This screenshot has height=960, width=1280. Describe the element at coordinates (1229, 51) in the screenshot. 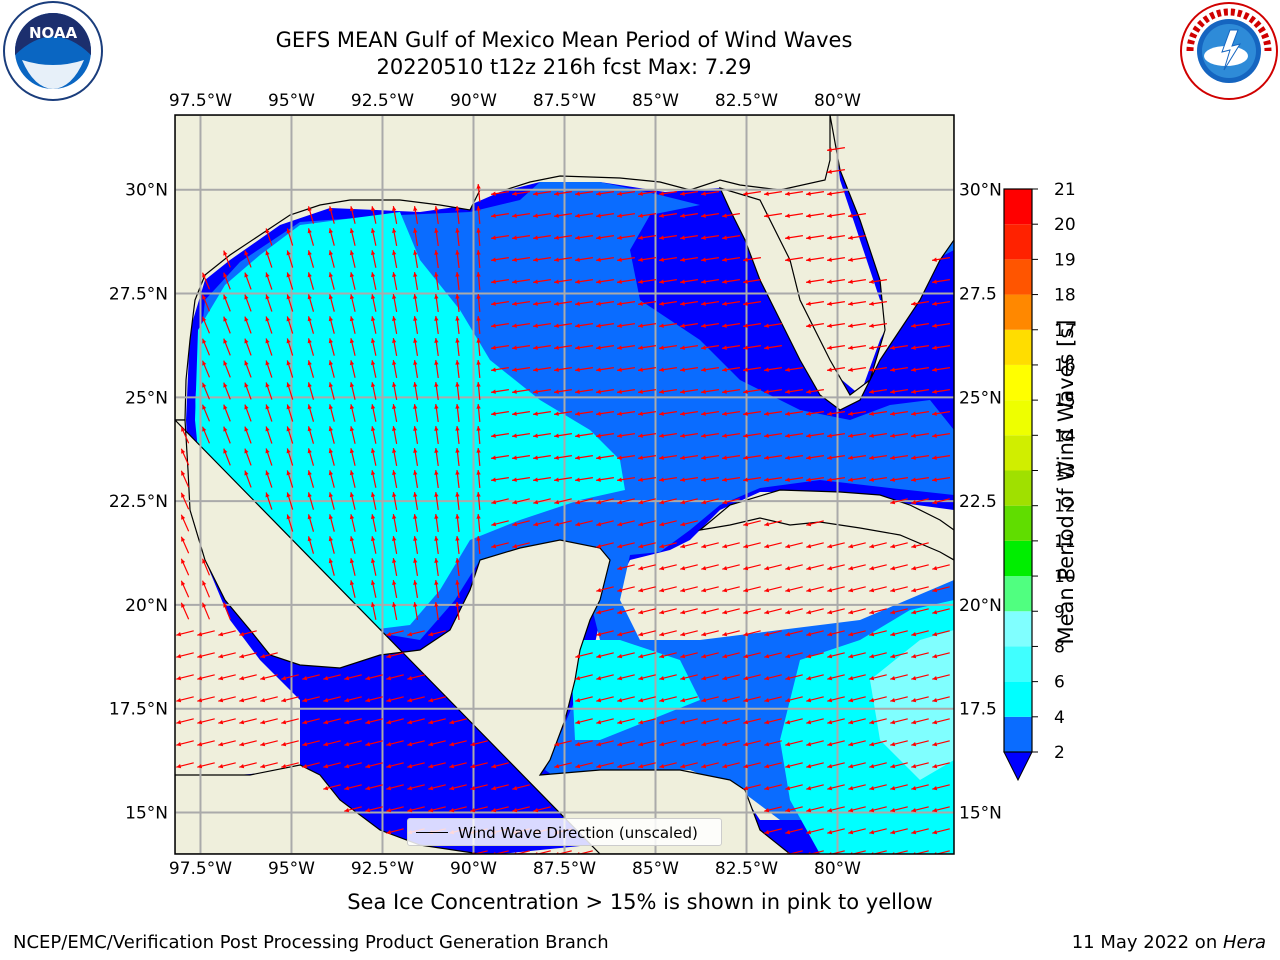

I see `nws-logo-icon` at that location.